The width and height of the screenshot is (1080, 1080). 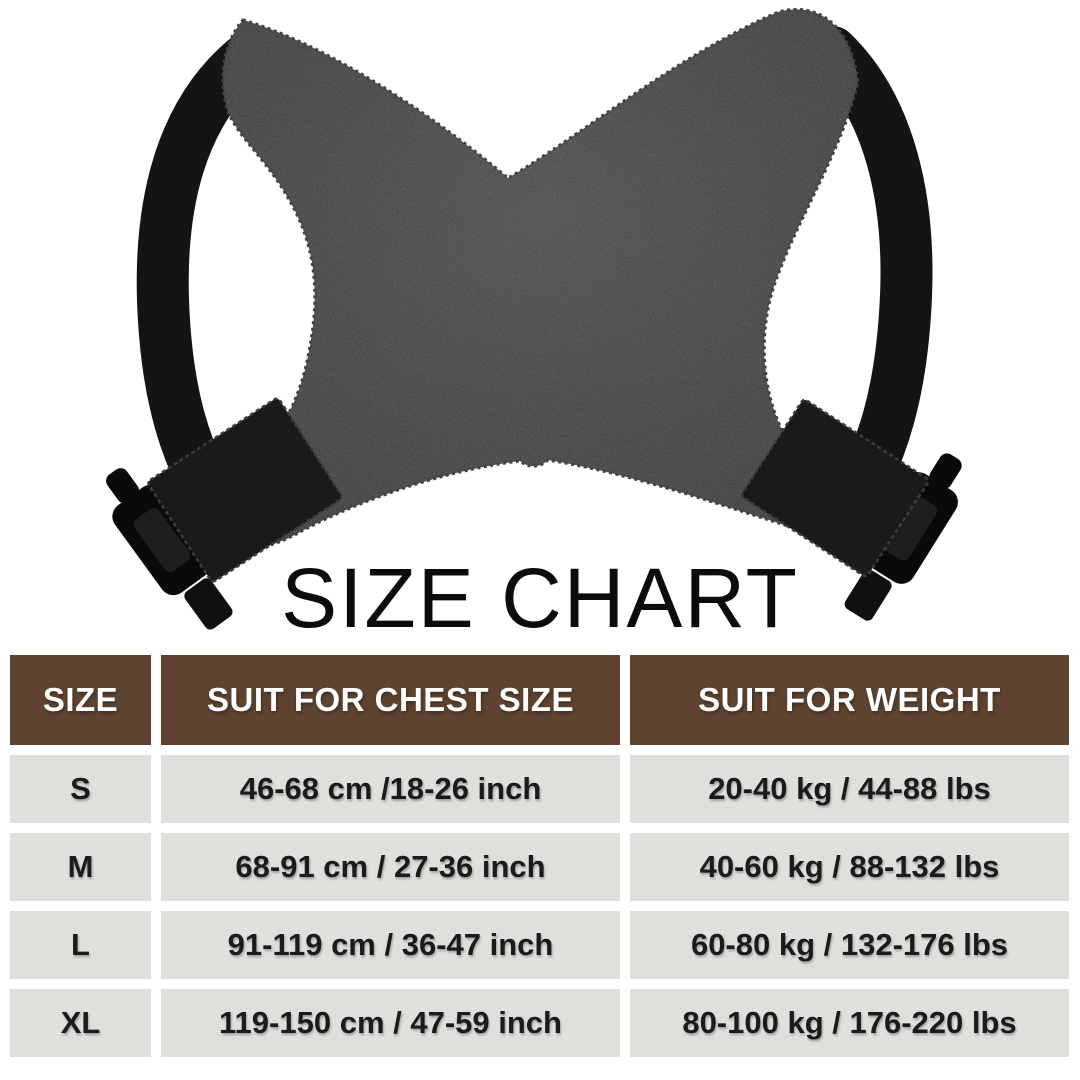 What do you see at coordinates (80, 945) in the screenshot?
I see `size-cell: L` at bounding box center [80, 945].